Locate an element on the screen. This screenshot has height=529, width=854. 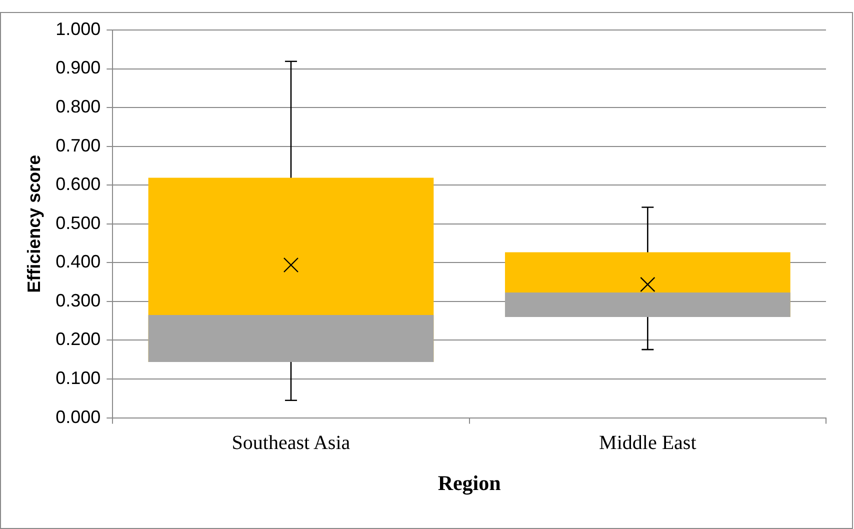
y-tick-label: 0.900 is located at coordinates (78, 68).